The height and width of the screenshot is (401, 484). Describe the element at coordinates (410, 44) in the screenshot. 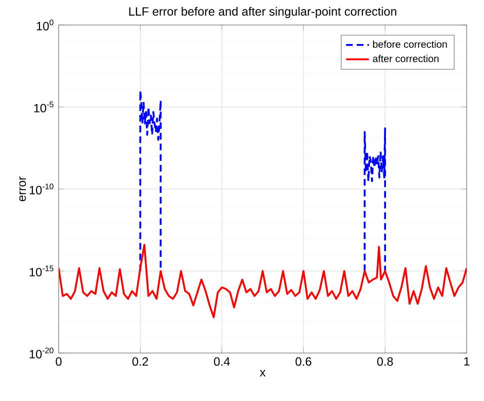

I see `legend-label: before correction` at that location.